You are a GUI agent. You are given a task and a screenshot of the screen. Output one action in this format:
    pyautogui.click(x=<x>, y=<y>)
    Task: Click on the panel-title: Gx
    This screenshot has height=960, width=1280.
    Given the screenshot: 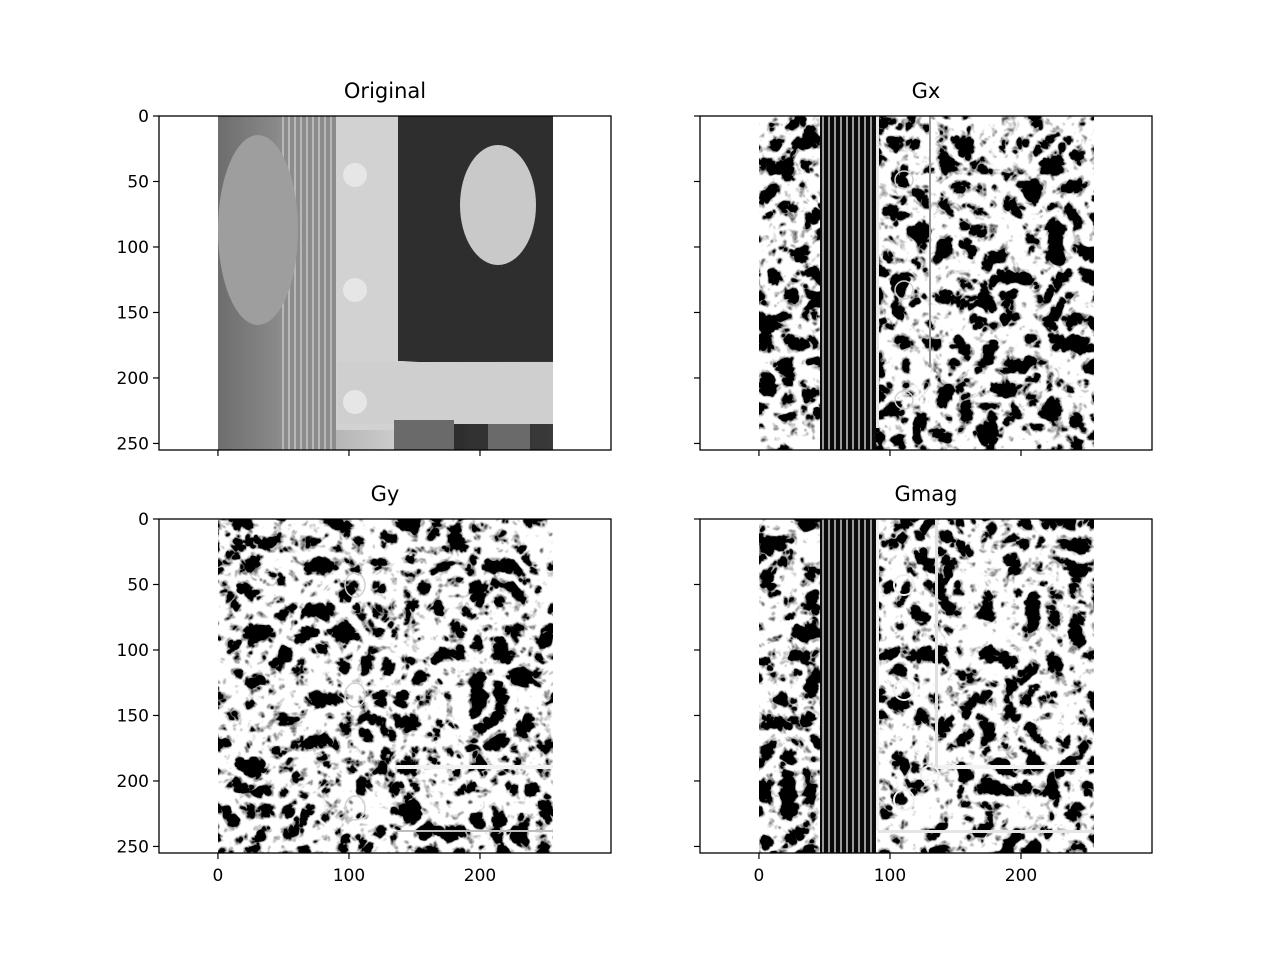 What is the action you would take?
    pyautogui.click(x=926, y=91)
    